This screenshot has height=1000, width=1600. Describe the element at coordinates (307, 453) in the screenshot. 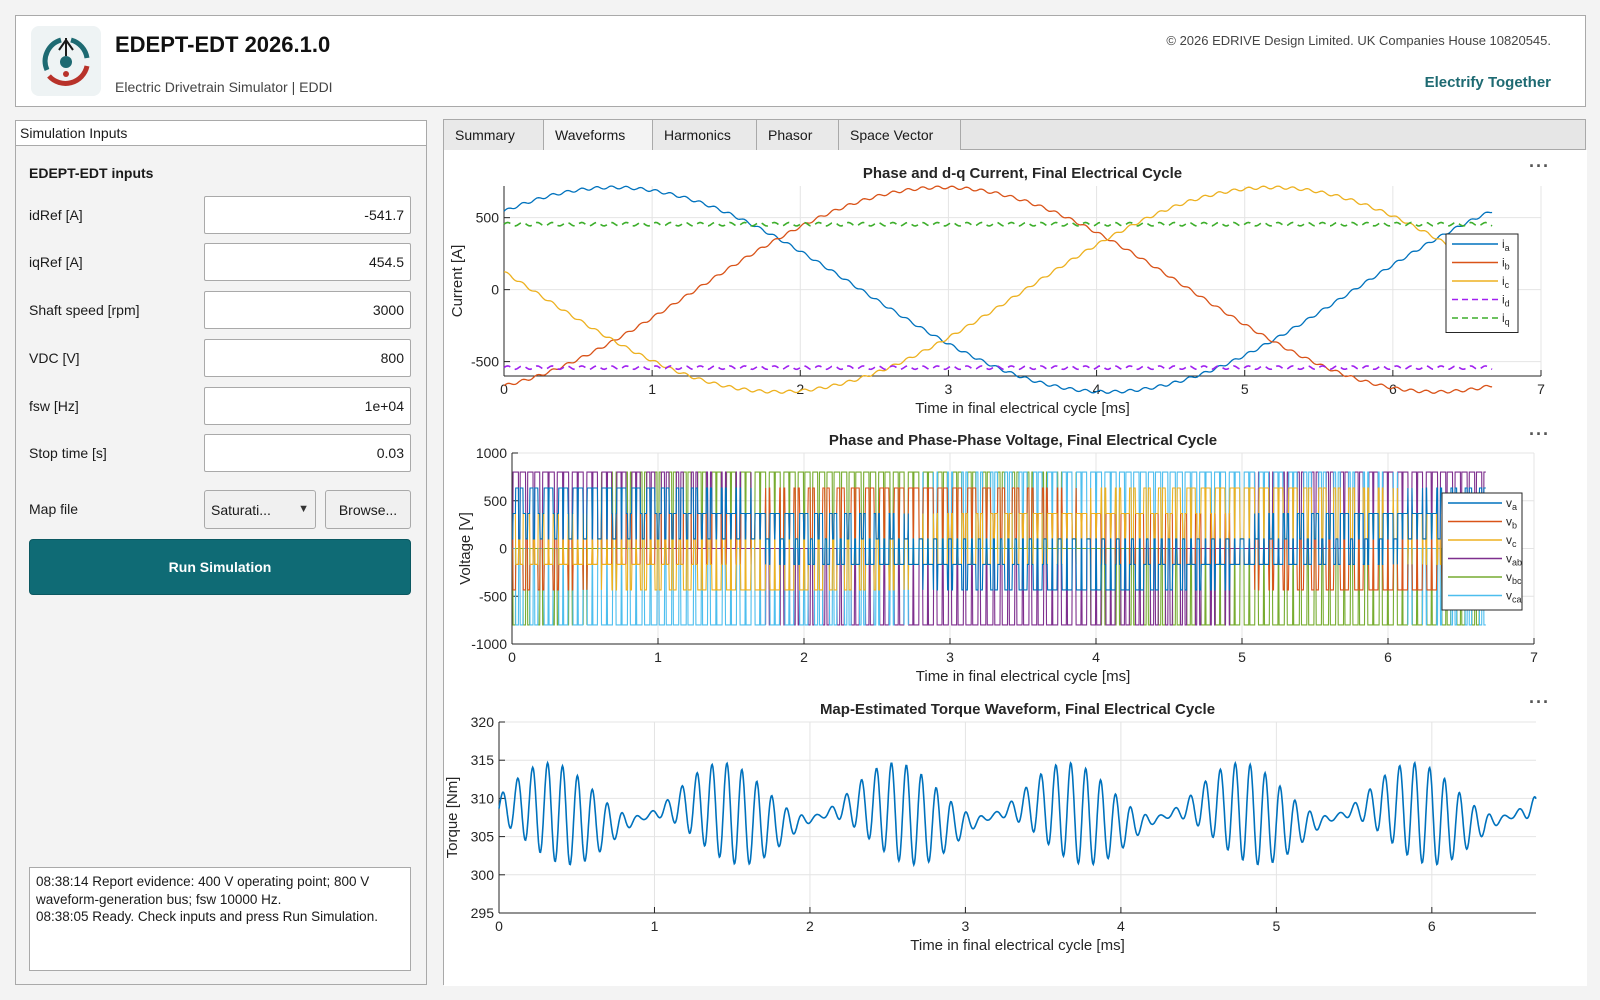

I see `stop-time-input: 0.03` at that location.